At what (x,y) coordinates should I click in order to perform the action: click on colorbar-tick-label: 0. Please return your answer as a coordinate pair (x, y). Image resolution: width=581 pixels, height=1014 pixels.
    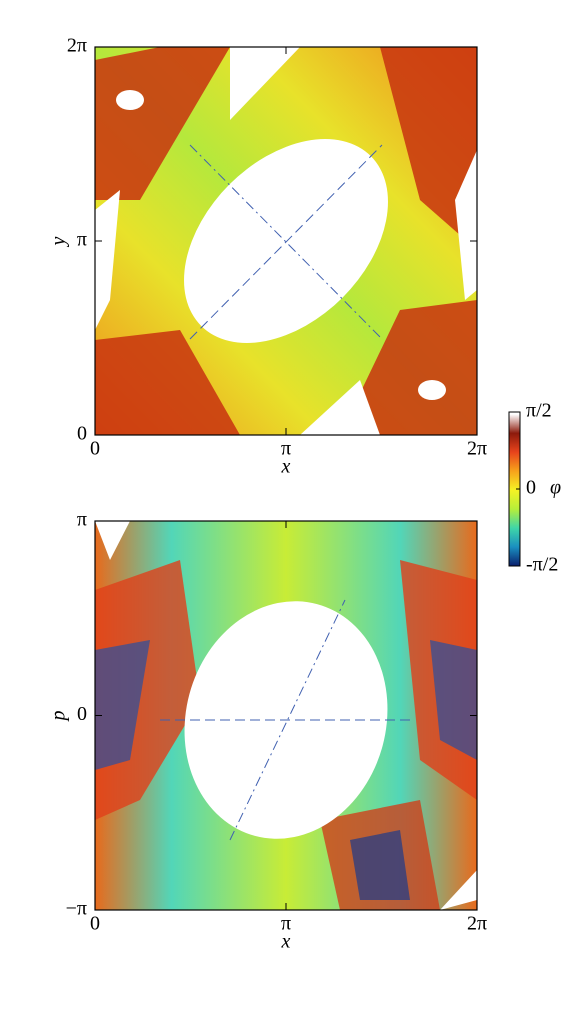
    Looking at the image, I should click on (531, 488).